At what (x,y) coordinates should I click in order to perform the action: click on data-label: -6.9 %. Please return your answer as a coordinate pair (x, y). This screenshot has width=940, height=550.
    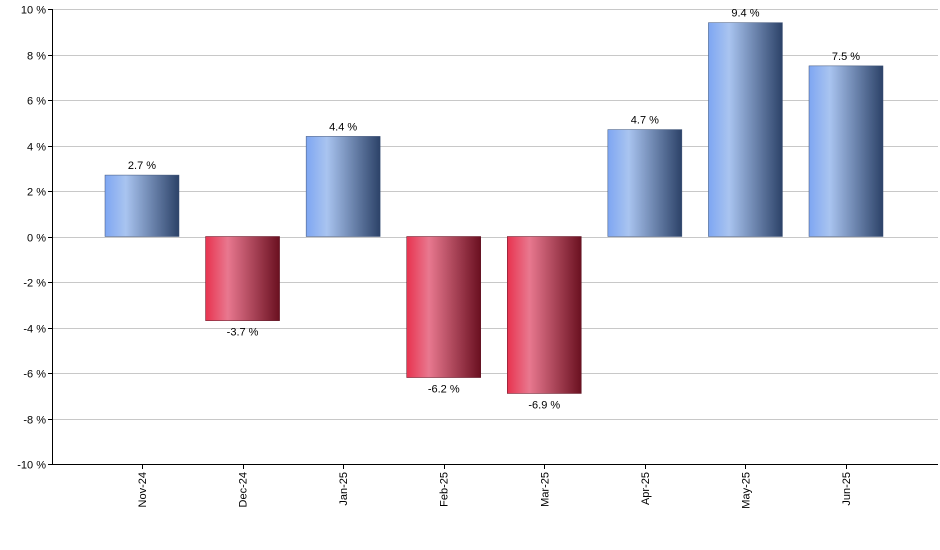
    Looking at the image, I should click on (544, 405).